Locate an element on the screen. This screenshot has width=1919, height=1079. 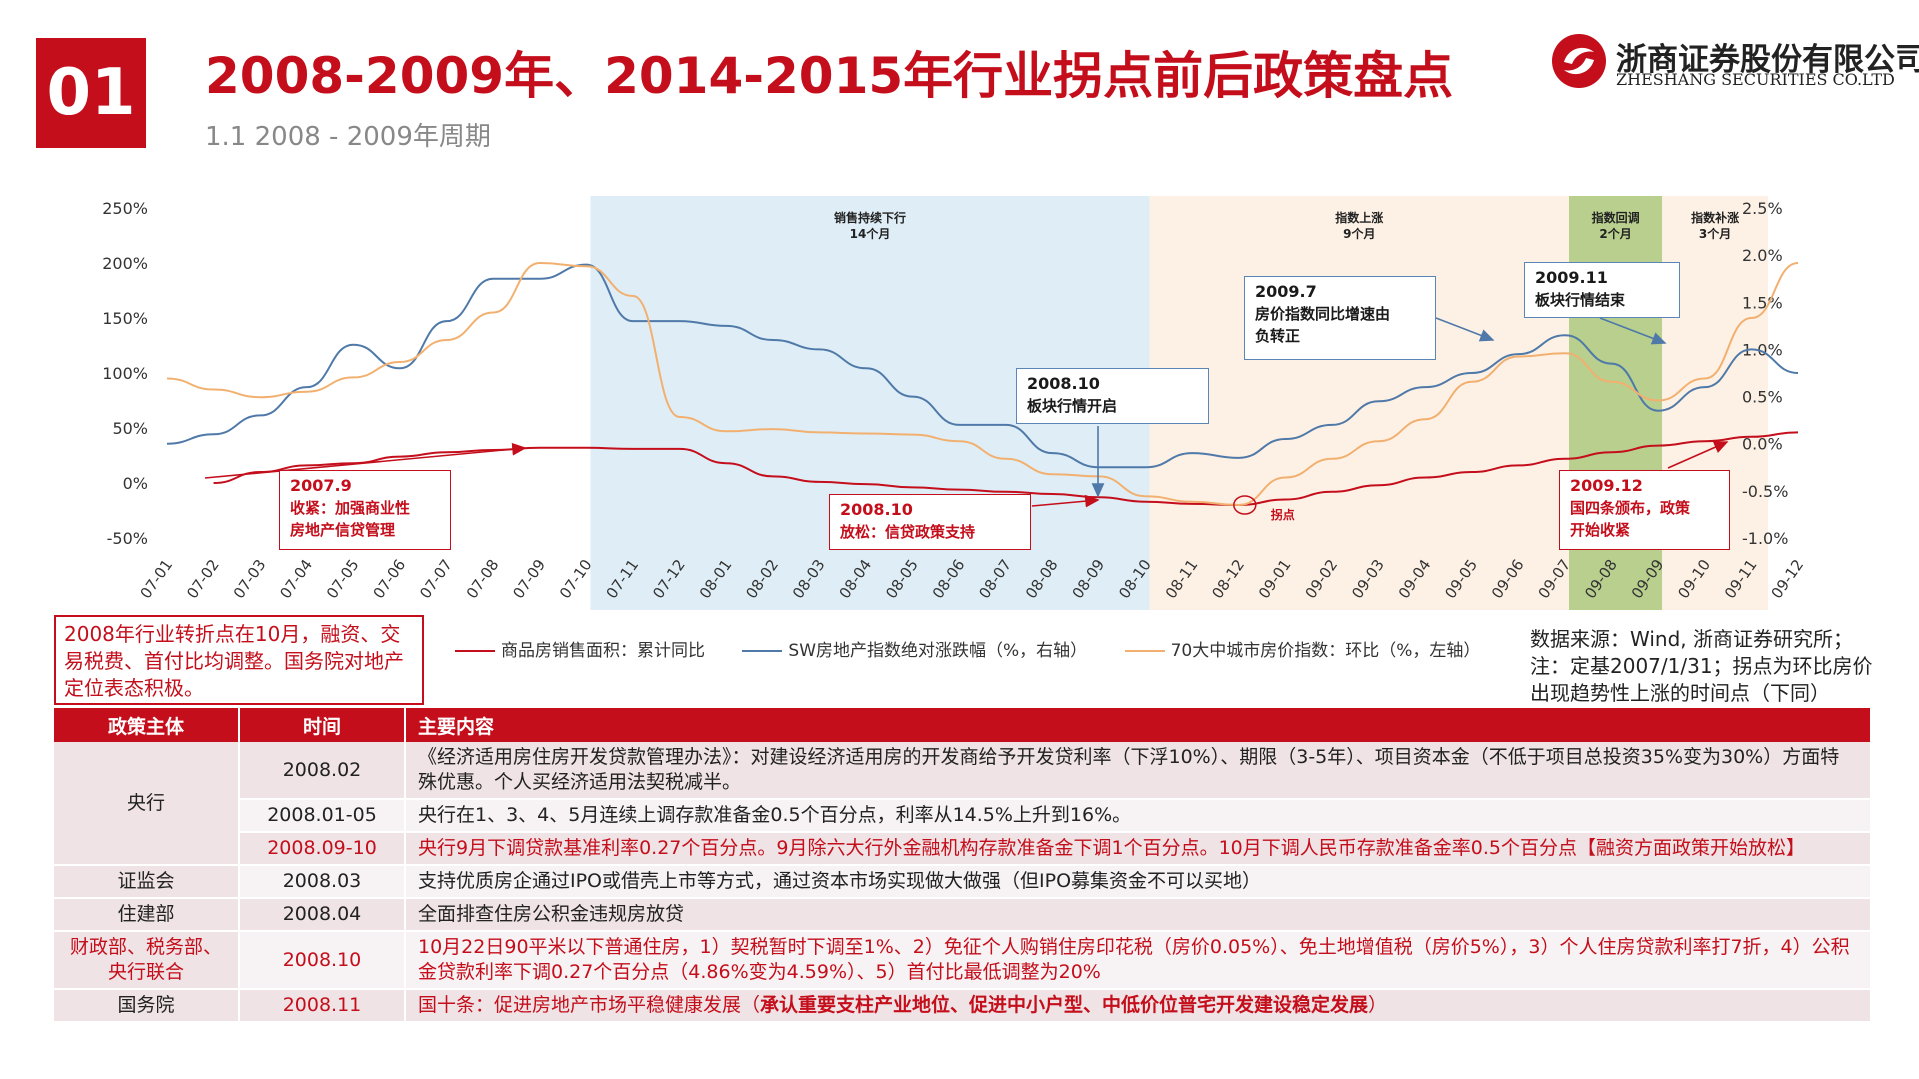
x-tick-label: 07-04 is located at coordinates (296, 579).